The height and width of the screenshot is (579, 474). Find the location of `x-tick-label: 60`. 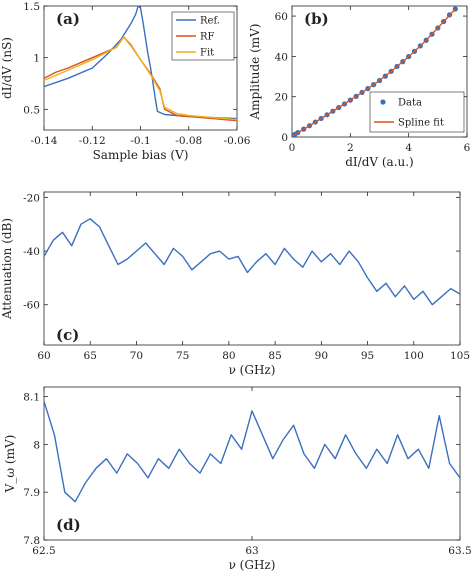

x-tick-label: 60 is located at coordinates (43, 356).